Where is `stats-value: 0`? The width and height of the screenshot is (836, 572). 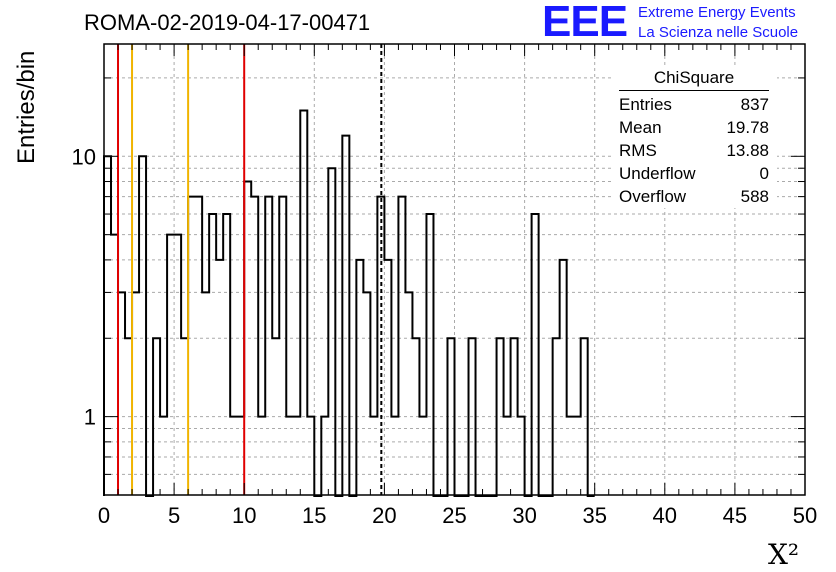 stats-value: 0 is located at coordinates (764, 173).